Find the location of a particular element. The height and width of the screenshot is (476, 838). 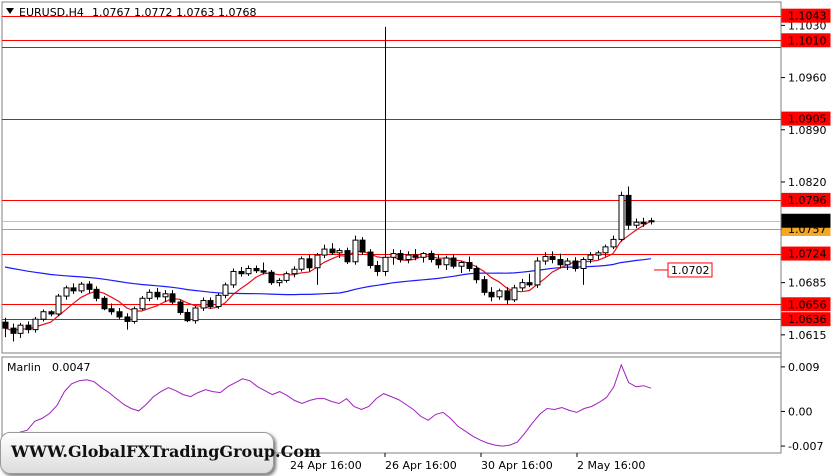

level-tag-label: 1.1043 is located at coordinates (807, 16).